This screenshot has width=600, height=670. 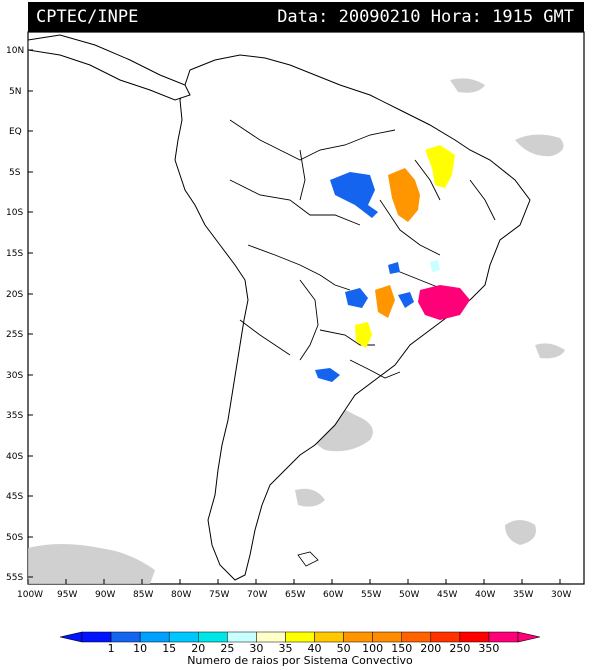 I want to click on lon-label: 50W, so click(x=409, y=595).